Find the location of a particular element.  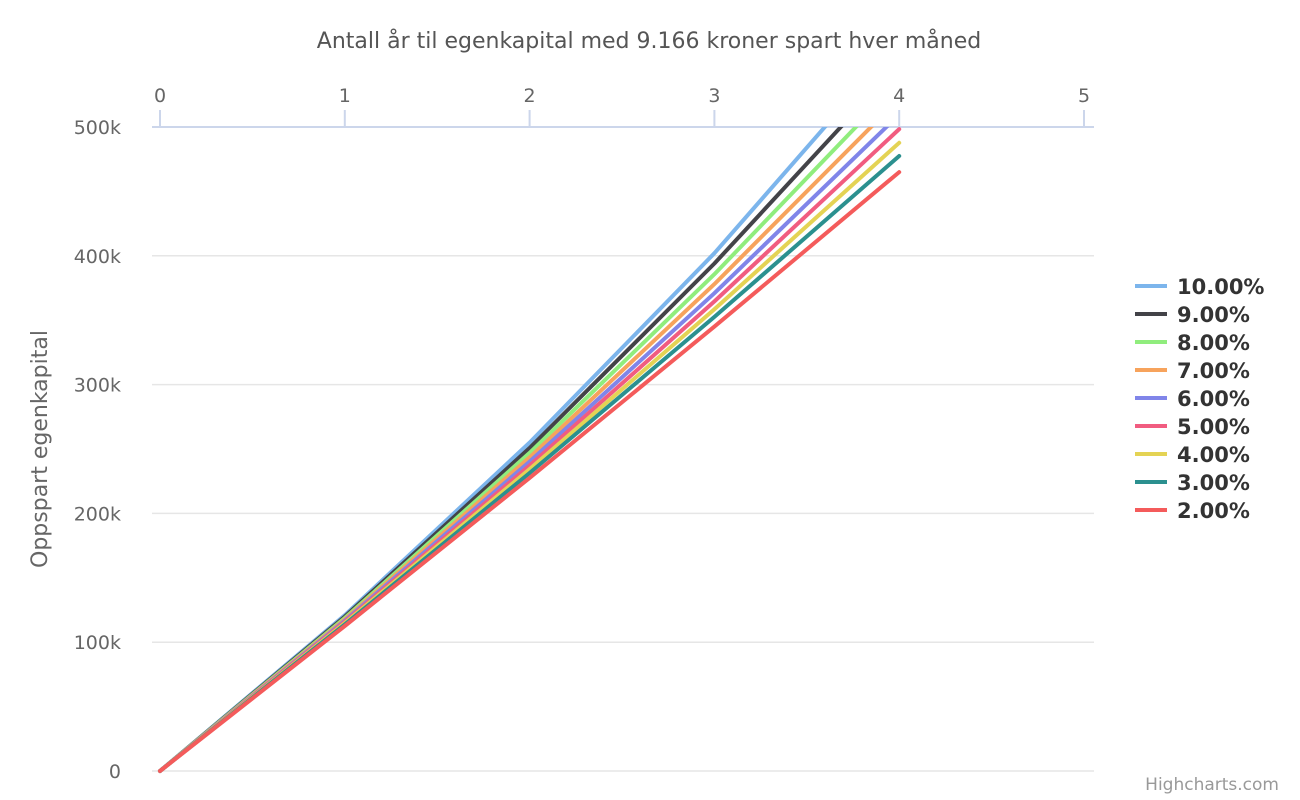

legend-label: 7.00% is located at coordinates (1213, 371).